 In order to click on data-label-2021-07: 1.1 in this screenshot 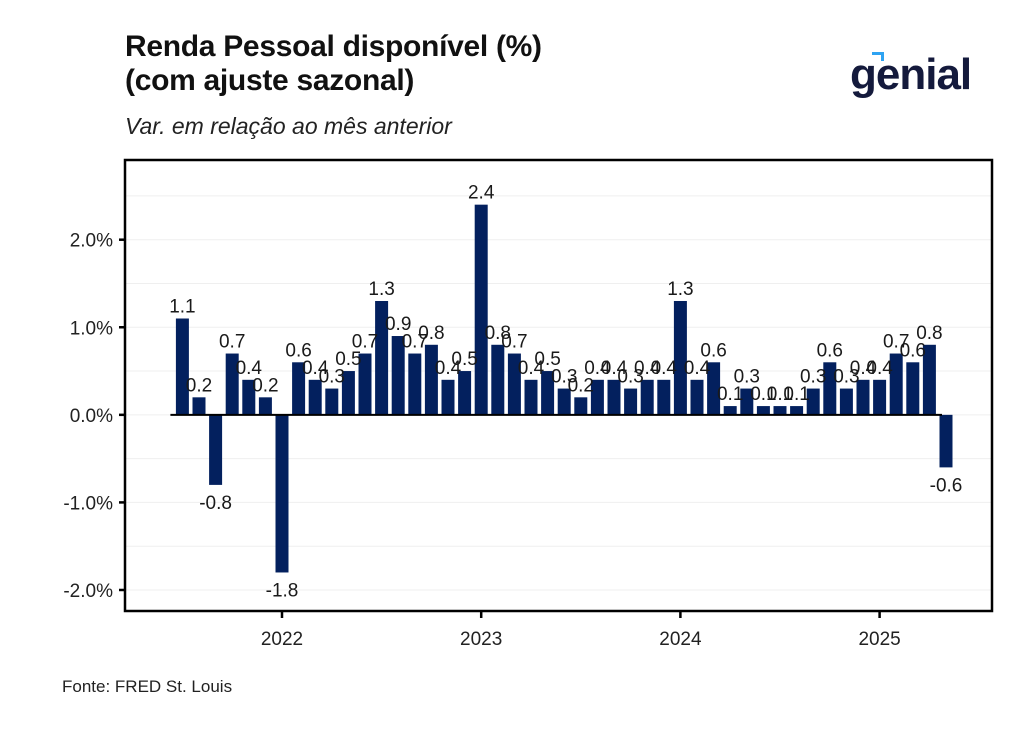, I will do `click(182, 307)`.